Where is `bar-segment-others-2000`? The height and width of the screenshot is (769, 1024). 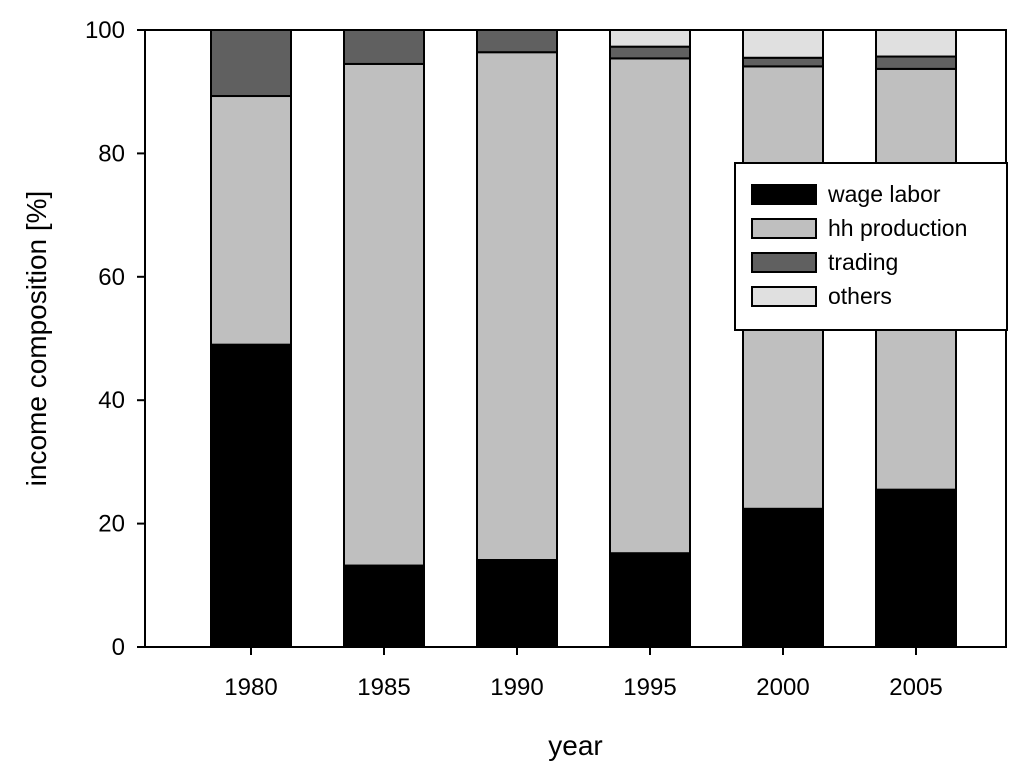
bar-segment-others-2000 is located at coordinates (783, 44).